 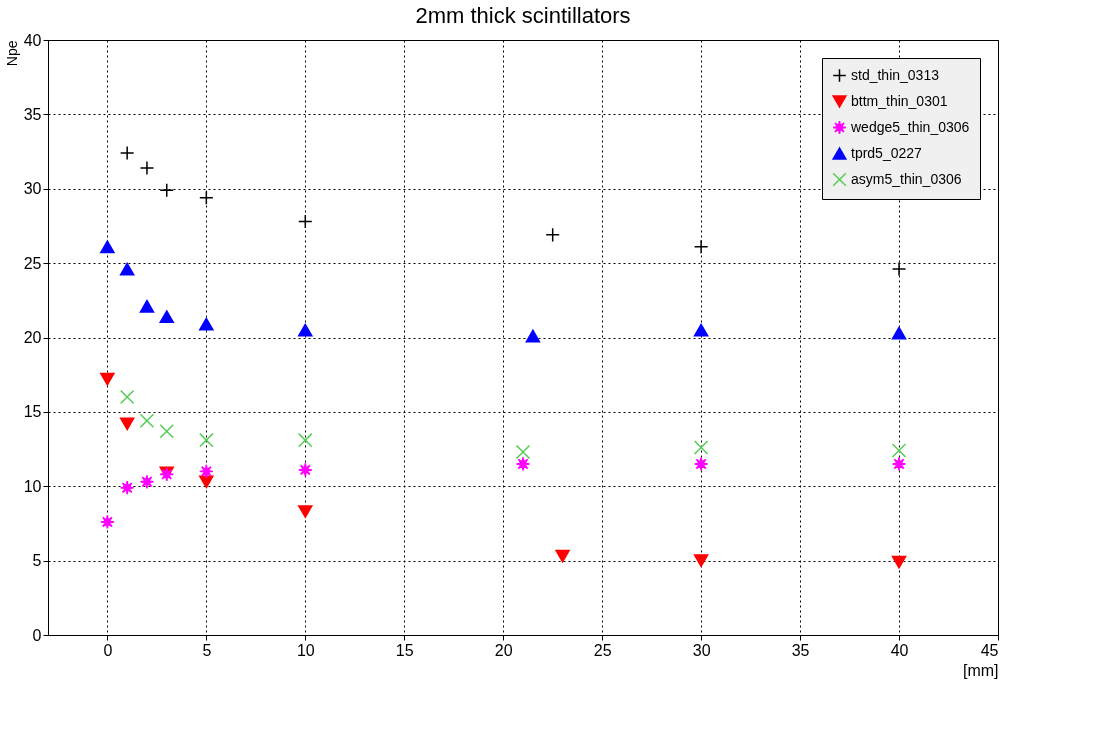 I want to click on legend-label: tprd5_0227, so click(x=887, y=152).